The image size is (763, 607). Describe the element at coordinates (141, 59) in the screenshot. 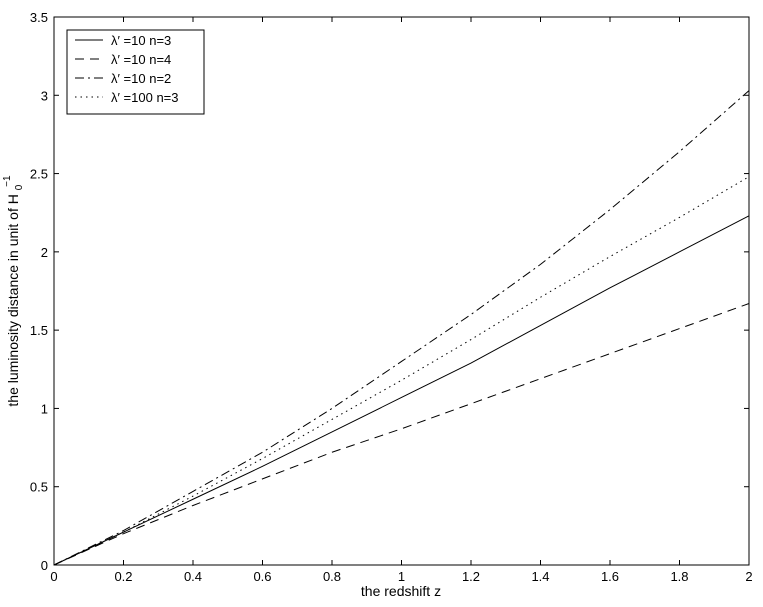

I see `legend-label: λ′ =10 n=4` at that location.